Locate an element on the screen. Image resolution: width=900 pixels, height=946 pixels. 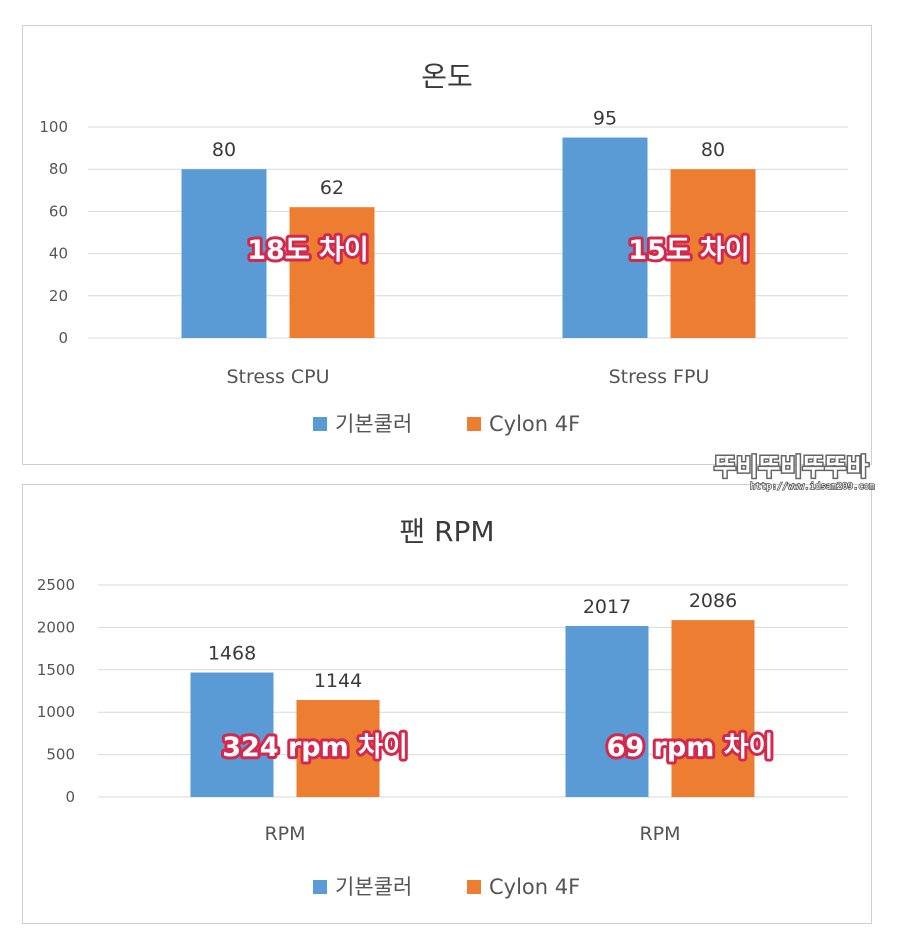
y-tick-label: 1500 is located at coordinates (56, 670).